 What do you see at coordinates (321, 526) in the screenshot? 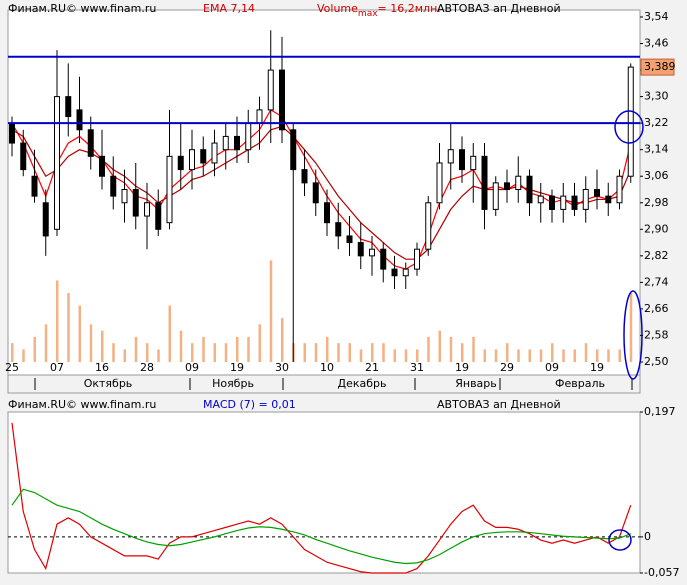
I see `macd-line` at bounding box center [321, 526].